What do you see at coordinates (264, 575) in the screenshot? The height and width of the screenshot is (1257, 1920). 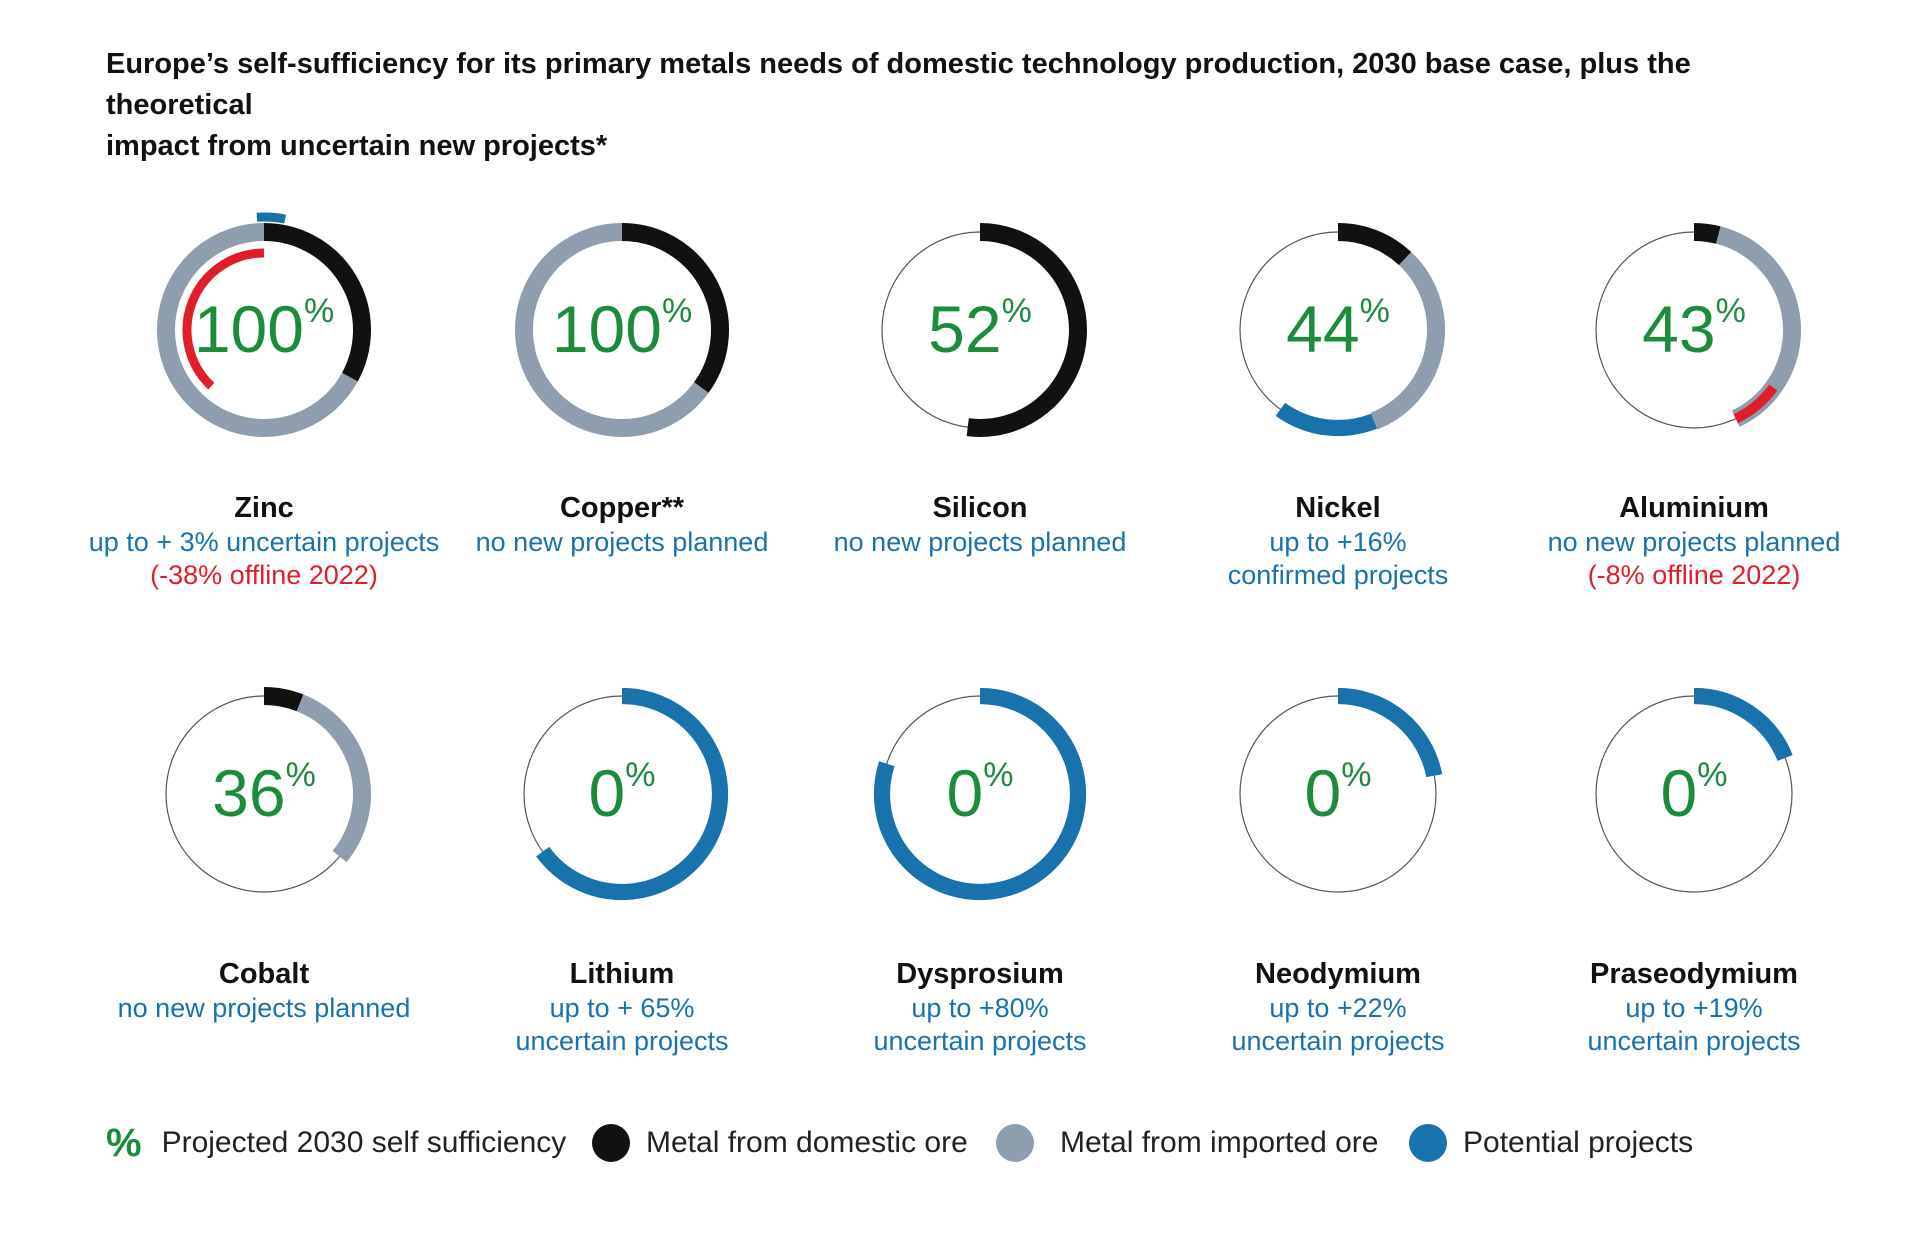 I see `metal-note: (-38% offline 2022)` at bounding box center [264, 575].